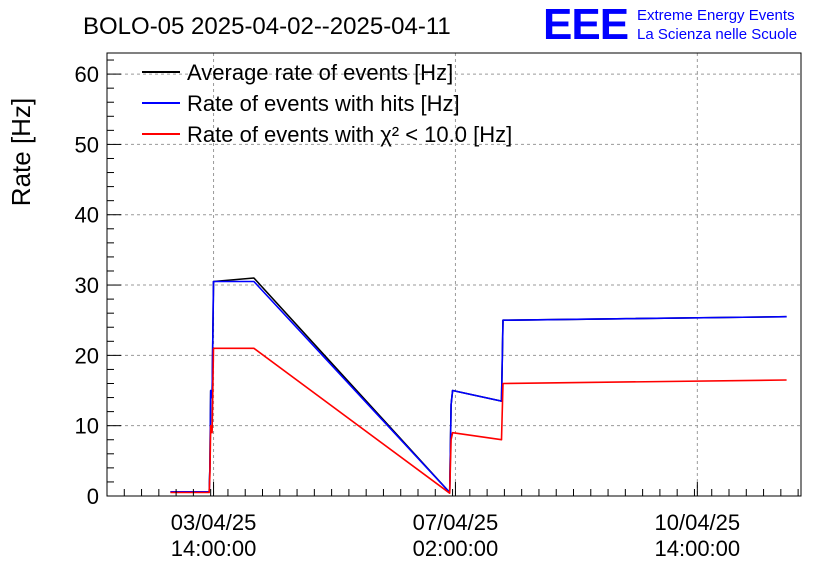  What do you see at coordinates (698, 522) in the screenshot?
I see `x-tick-label-date: 10/04/25` at bounding box center [698, 522].